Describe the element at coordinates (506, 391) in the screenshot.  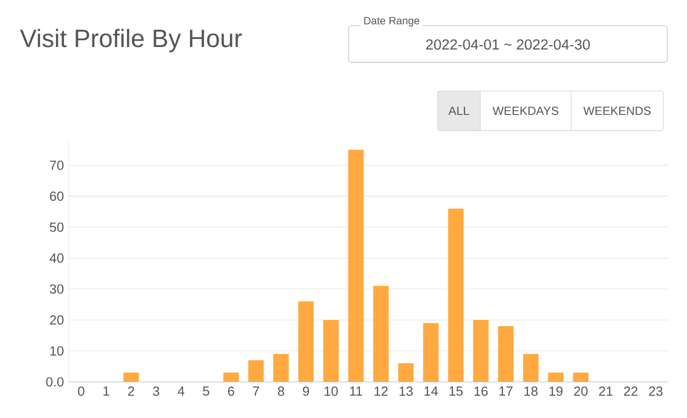
I see `x-tick-label: 17` at that location.